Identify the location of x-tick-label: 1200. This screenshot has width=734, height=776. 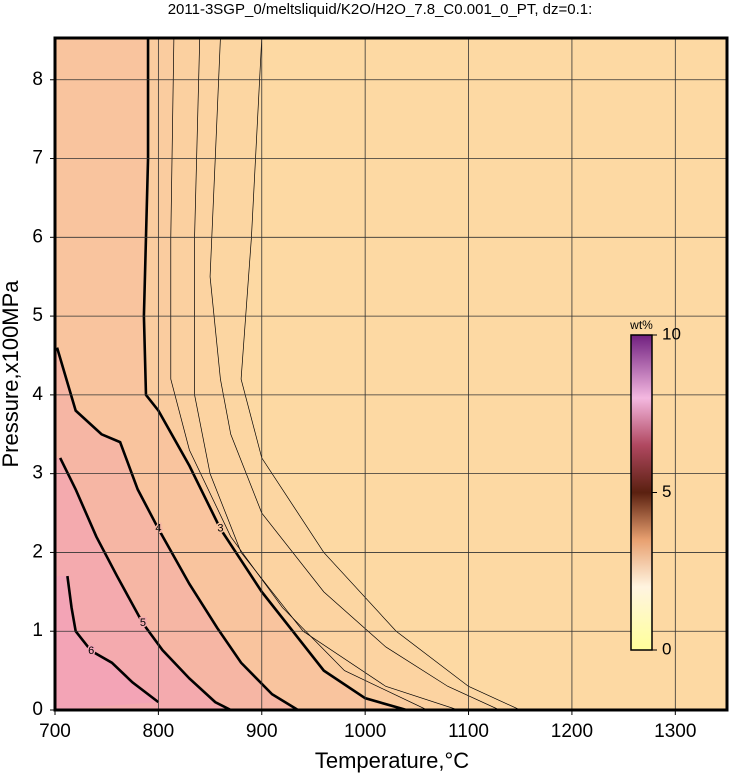
(572, 731).